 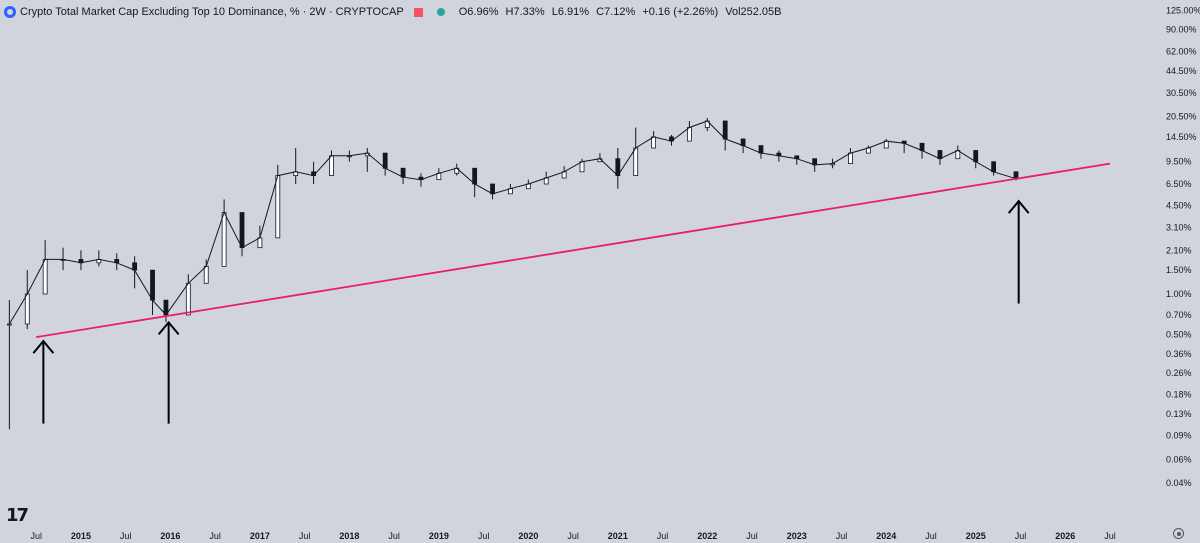 What do you see at coordinates (81, 536) in the screenshot?
I see `x-tick-label: 2015` at bounding box center [81, 536].